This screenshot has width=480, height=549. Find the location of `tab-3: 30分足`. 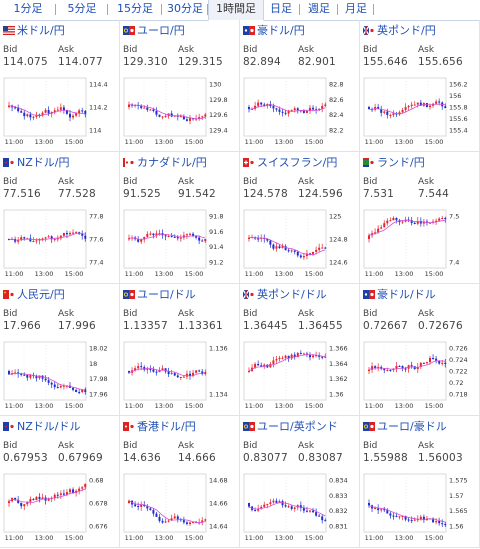

tab-3: 30分足 is located at coordinates (185, 9).